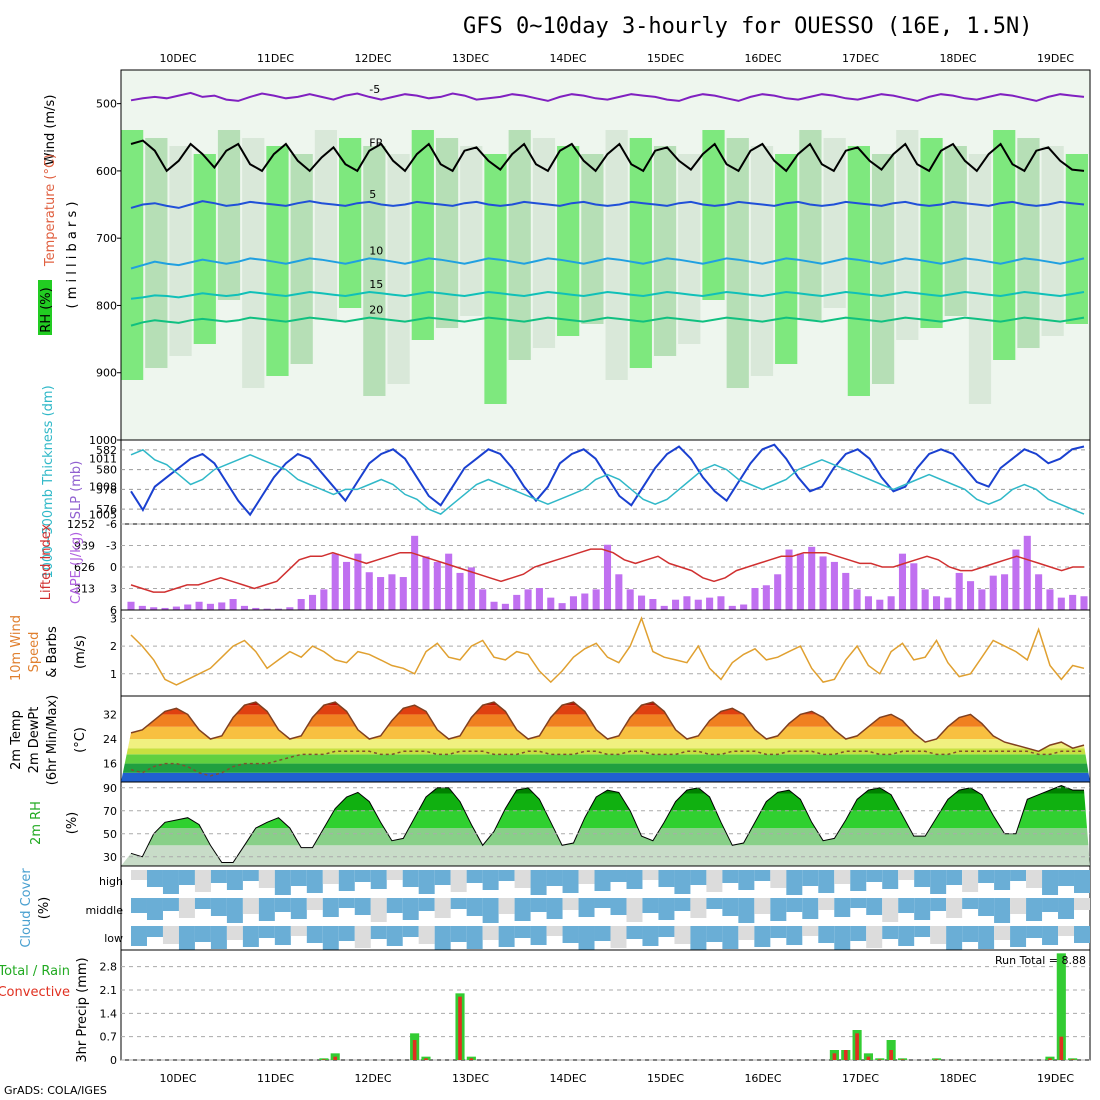 The image size is (1100, 1100). Describe the element at coordinates (376, 310) in the screenshot. I see `isotherm-label: 20` at that location.